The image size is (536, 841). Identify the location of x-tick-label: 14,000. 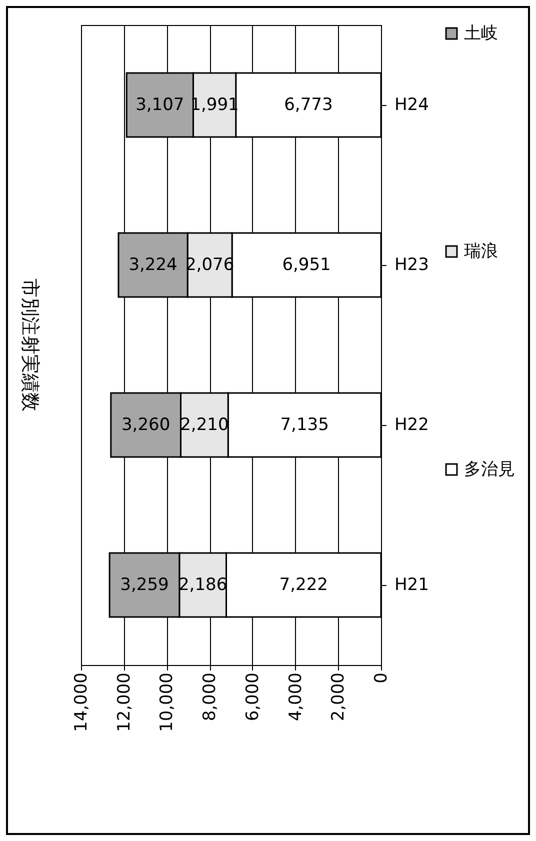
(82, 702).